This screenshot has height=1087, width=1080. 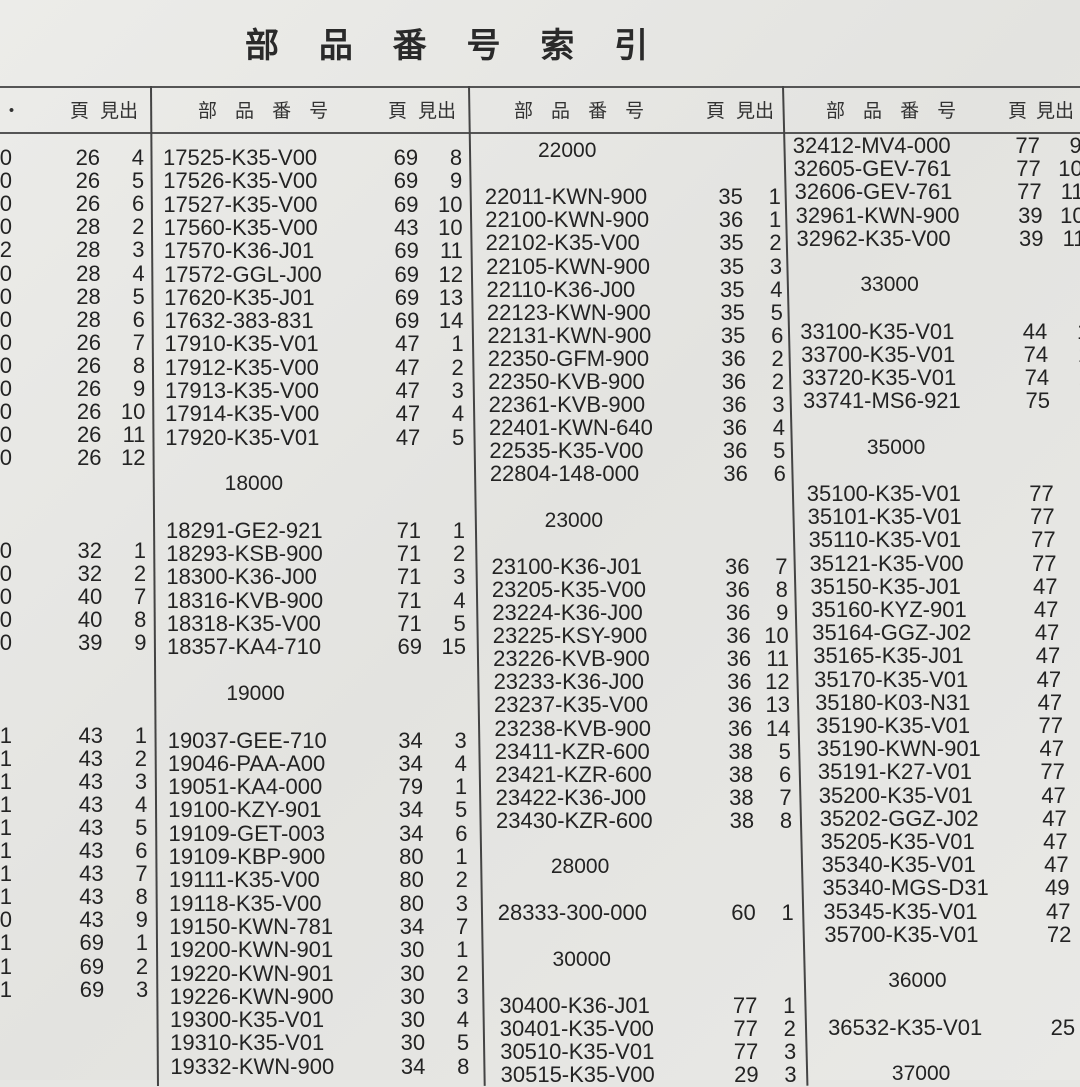 What do you see at coordinates (899, 865) in the screenshot?
I see `part-number: 35340-K35-V01` at bounding box center [899, 865].